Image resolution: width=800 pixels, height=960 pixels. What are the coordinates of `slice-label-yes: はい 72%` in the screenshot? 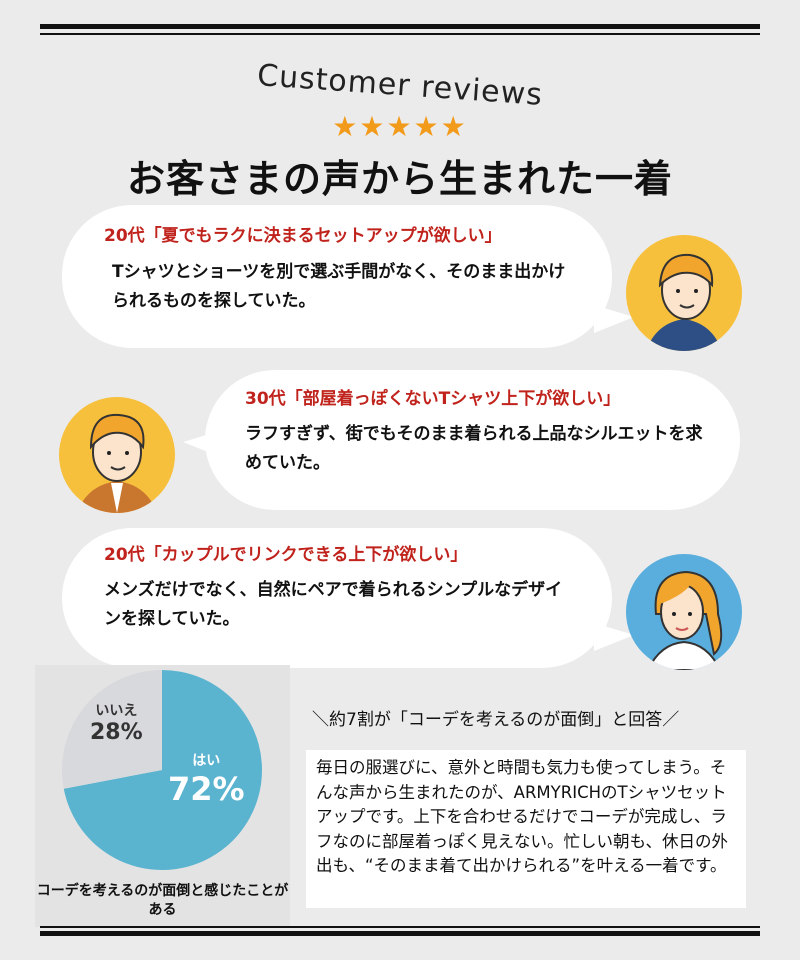 It's located at (206, 780).